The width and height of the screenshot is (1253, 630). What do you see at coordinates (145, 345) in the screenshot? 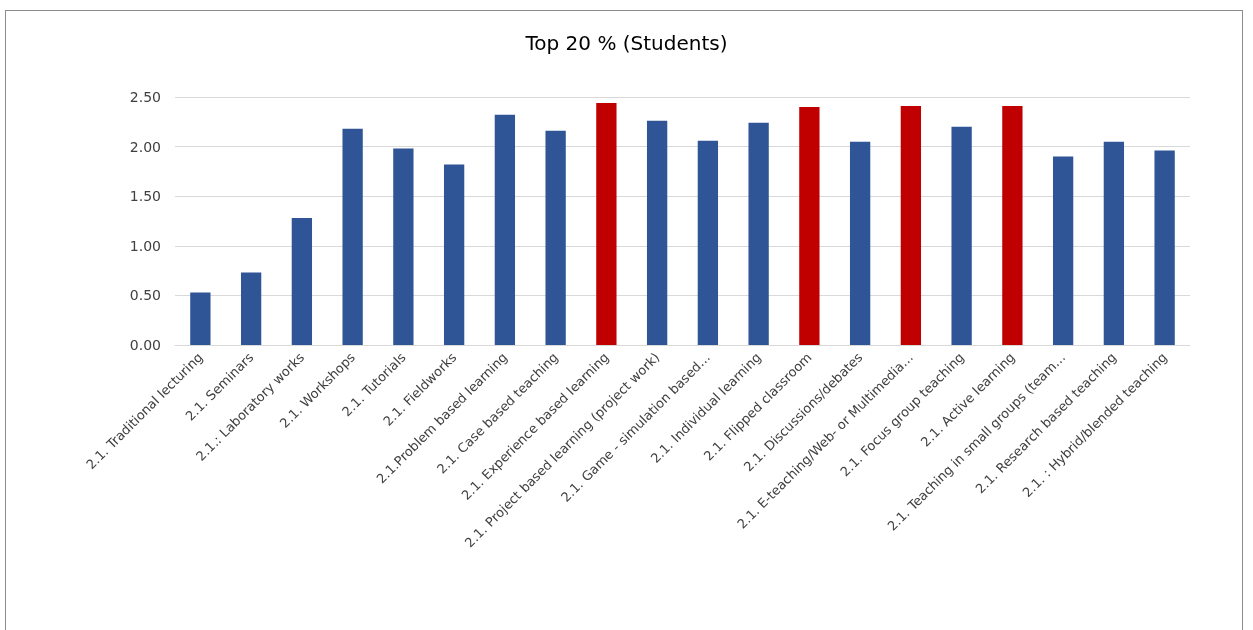
I see `y-tick-label: 0.00` at bounding box center [145, 345].